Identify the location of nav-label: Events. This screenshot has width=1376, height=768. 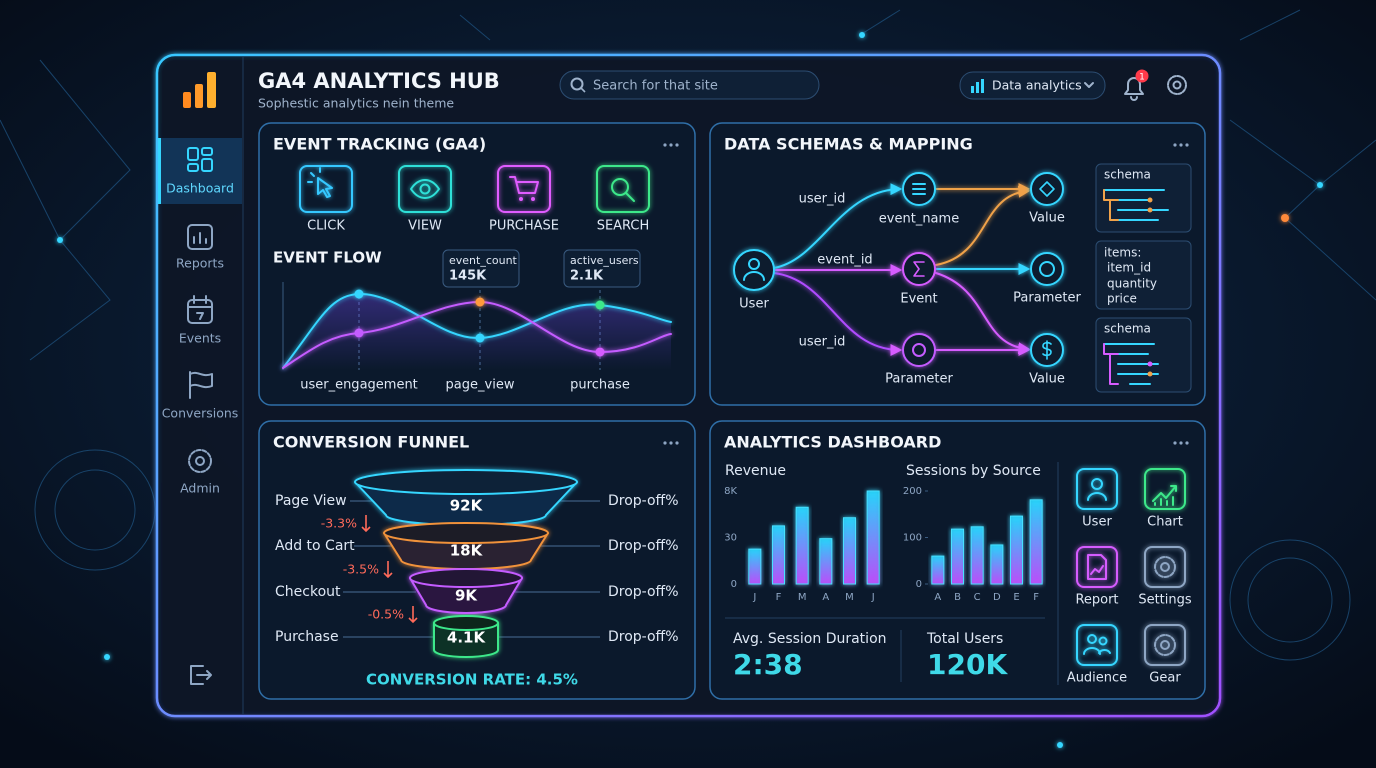
(200, 338).